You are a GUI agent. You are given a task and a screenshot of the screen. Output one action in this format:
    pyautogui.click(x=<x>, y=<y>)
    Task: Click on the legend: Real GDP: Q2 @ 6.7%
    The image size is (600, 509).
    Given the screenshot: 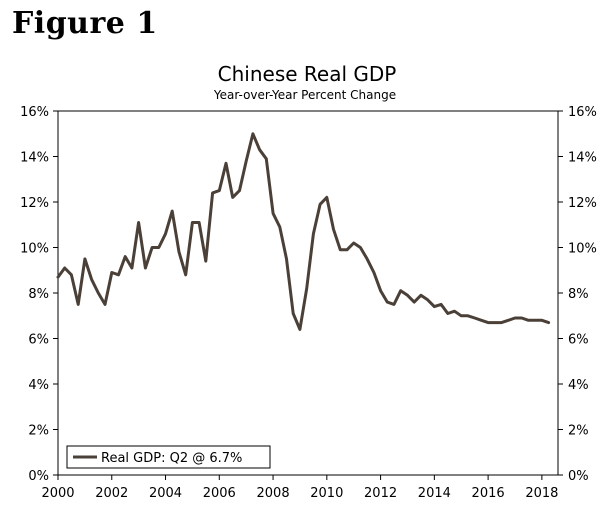 What is the action you would take?
    pyautogui.click(x=168, y=457)
    